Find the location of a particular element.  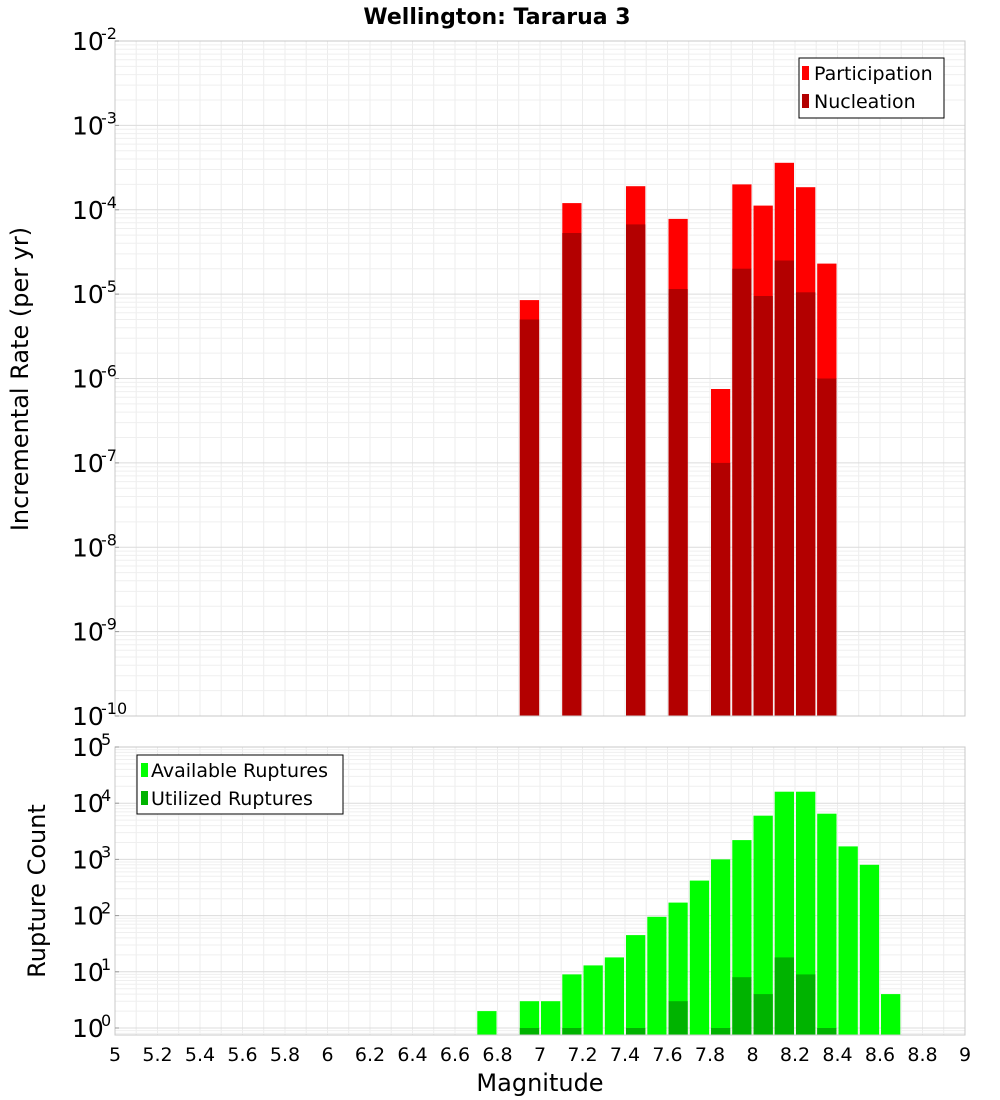

count-legend: Available Ruptures Utilized Ruptures is located at coordinates (240, 784).